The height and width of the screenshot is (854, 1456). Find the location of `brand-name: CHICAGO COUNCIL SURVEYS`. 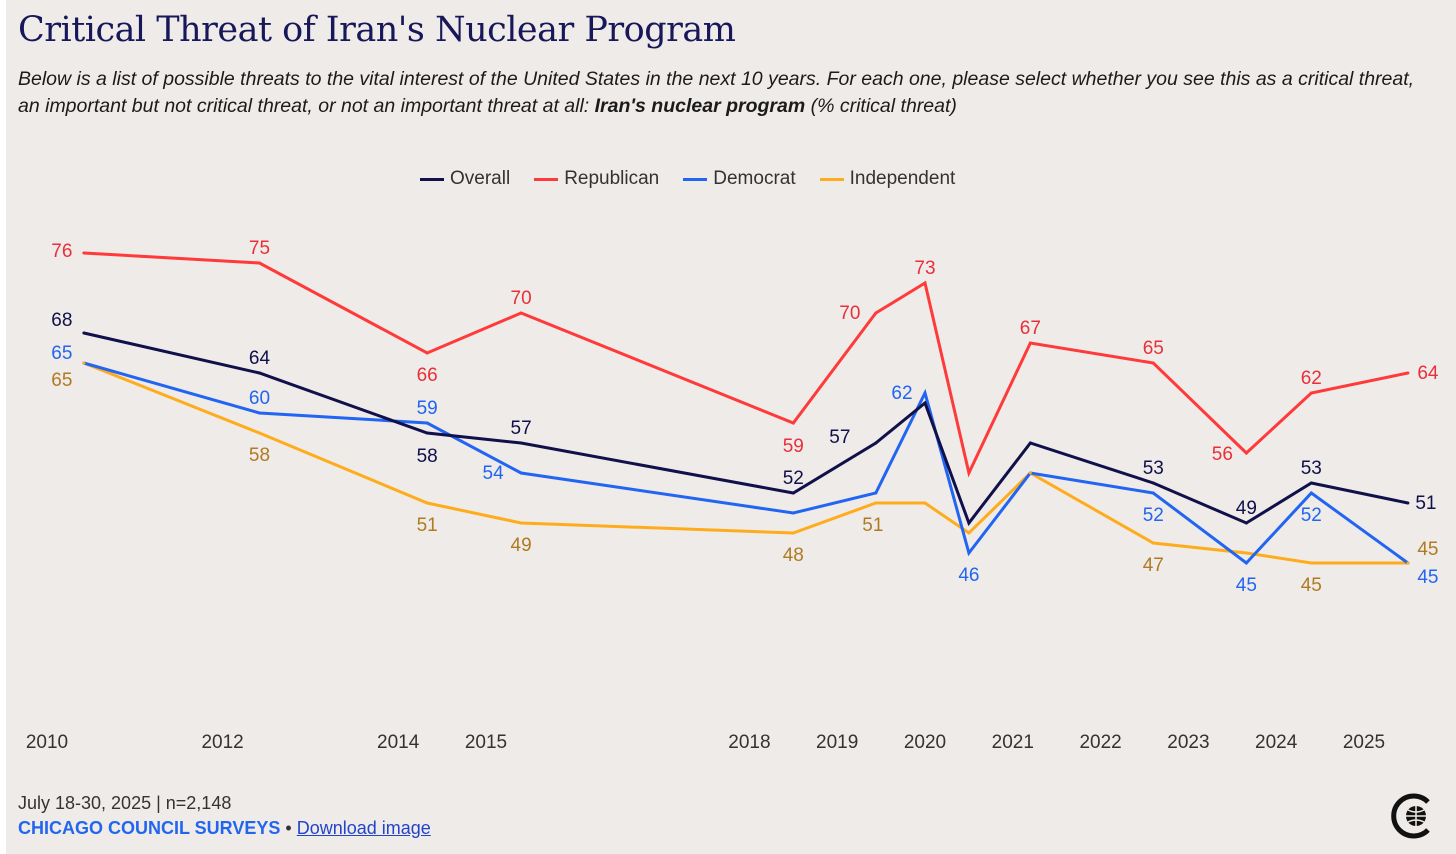

brand-name: CHICAGO COUNCIL SURVEYS is located at coordinates (149, 828).